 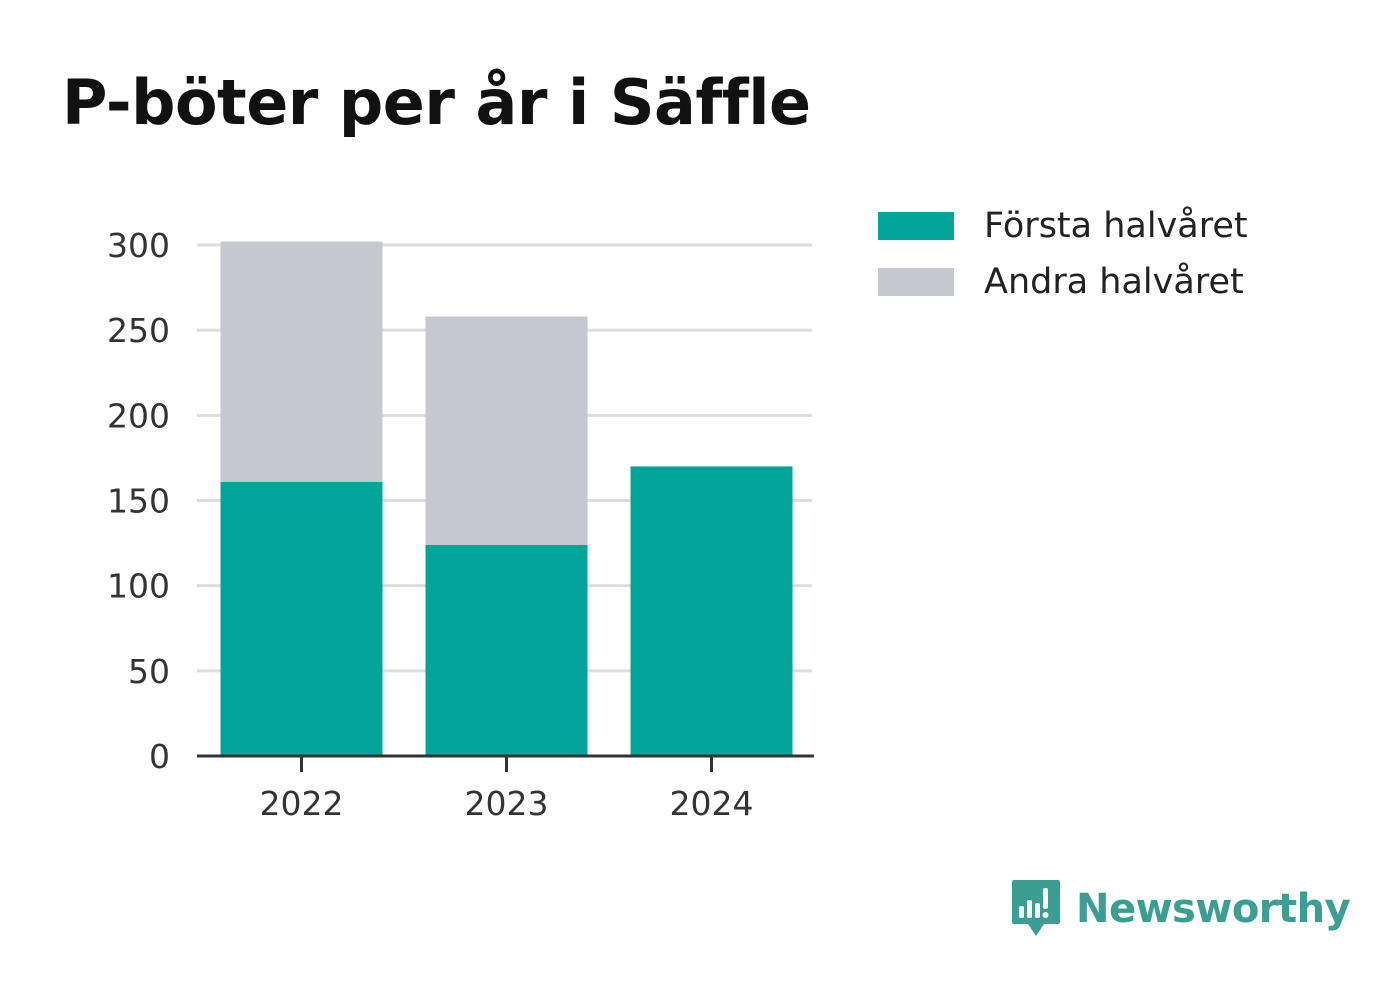 What do you see at coordinates (1036, 908) in the screenshot?
I see `newsworthy-logo-icon` at bounding box center [1036, 908].